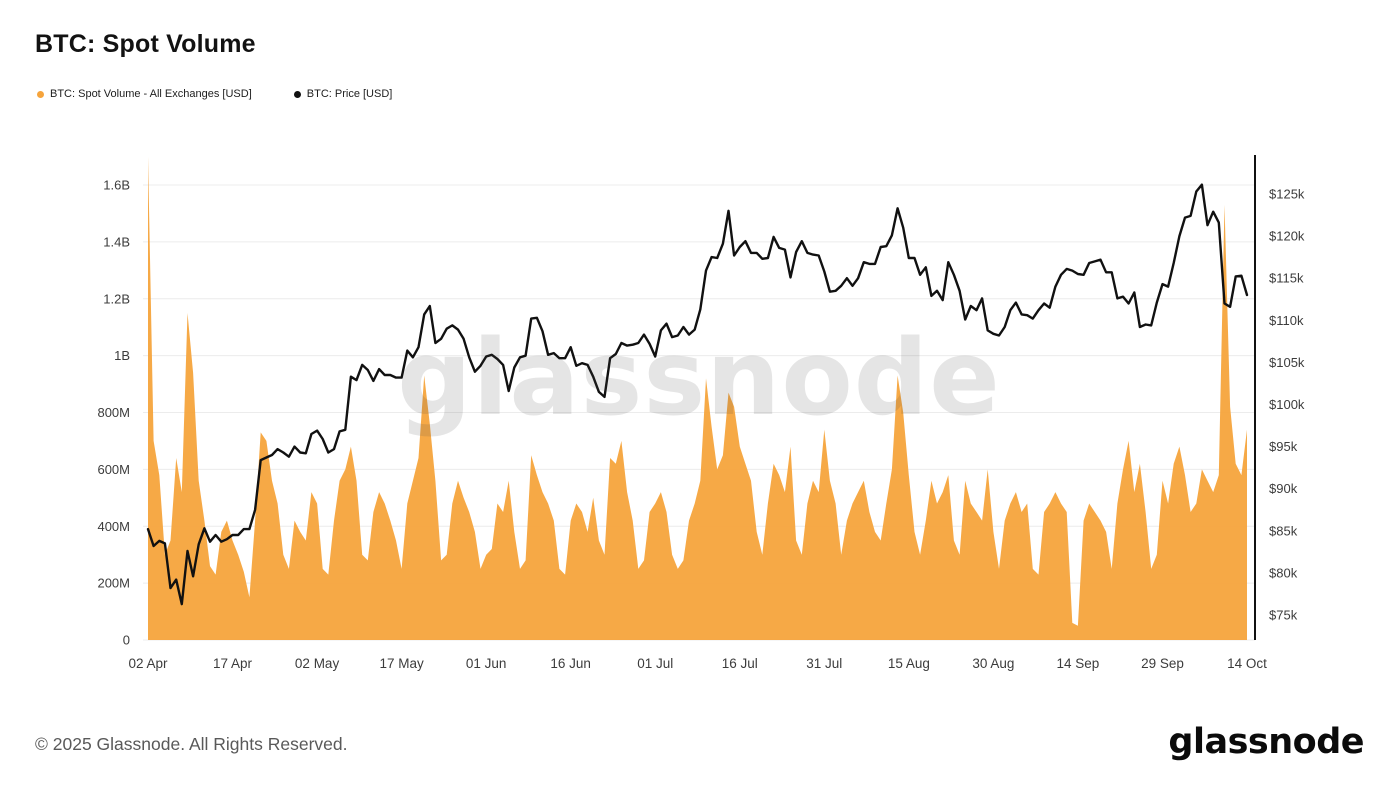 Image resolution: width=1400 pixels, height=787 pixels. Describe the element at coordinates (1283, 615) in the screenshot. I see `price-axis-label: $75k` at that location.